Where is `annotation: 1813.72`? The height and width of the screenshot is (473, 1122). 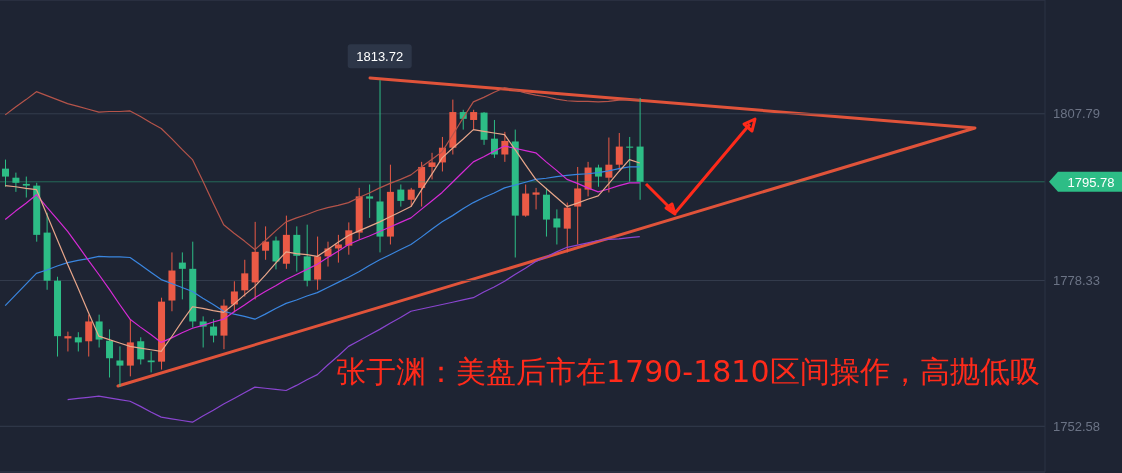 annotation: 1813.72 is located at coordinates (380, 57).